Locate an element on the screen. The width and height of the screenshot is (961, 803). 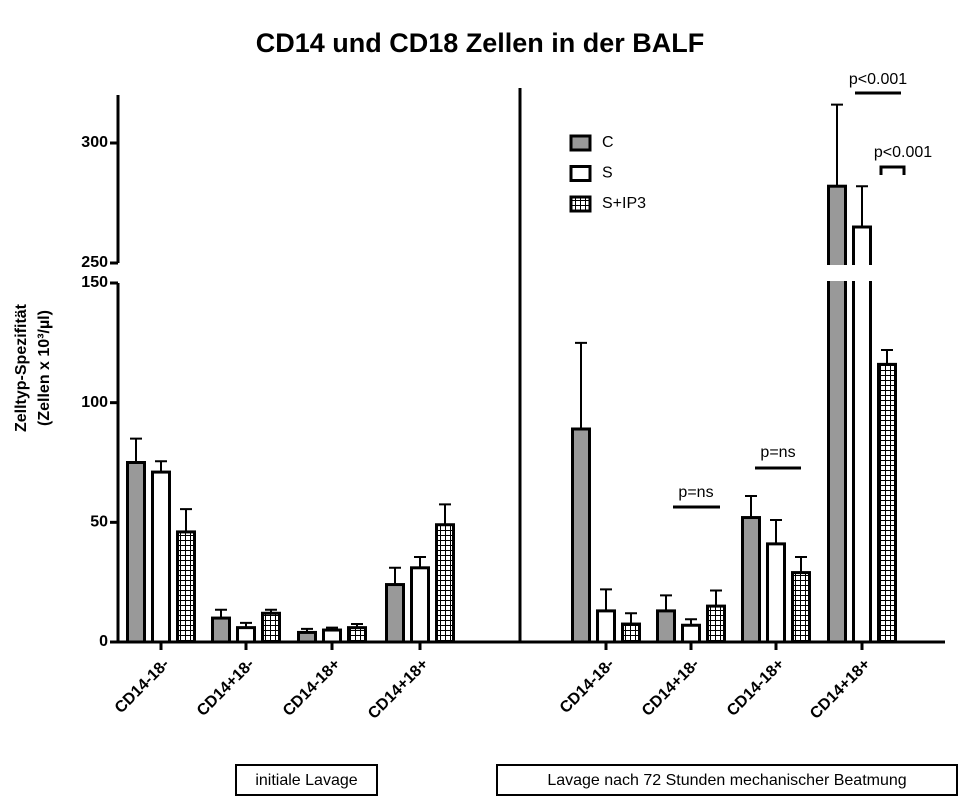
y-tick-label: 0 is located at coordinates (103, 641).